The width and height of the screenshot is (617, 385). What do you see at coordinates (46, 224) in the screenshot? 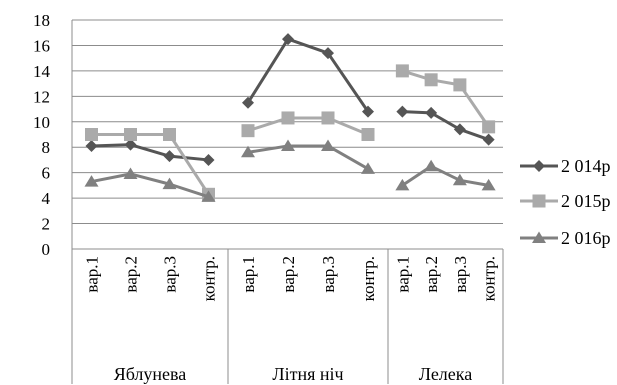
I see `y-tick-label: 2` at bounding box center [46, 224].